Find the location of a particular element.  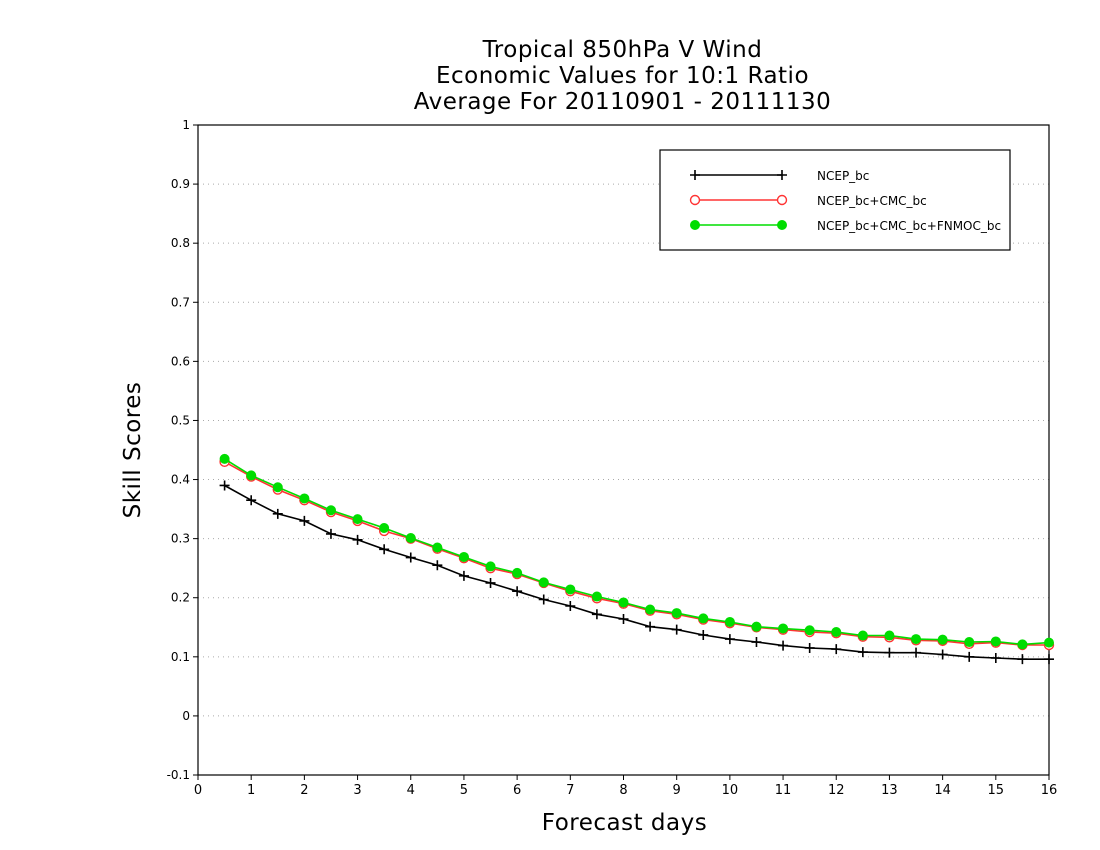

y-tick-label-4: 0.3 is located at coordinates (180, 539).